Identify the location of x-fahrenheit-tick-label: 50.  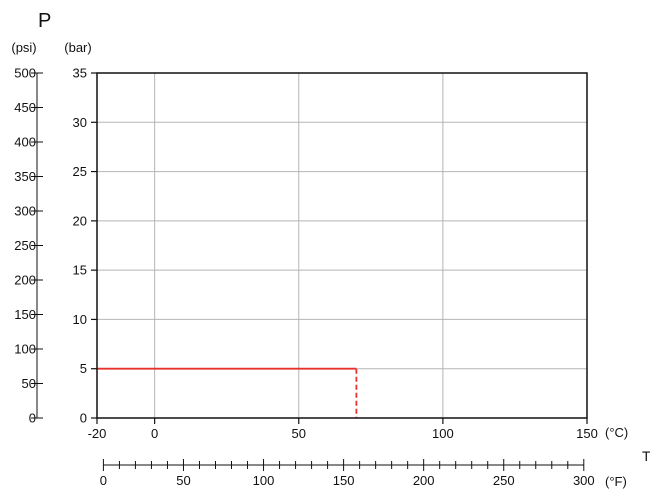
(183, 480).